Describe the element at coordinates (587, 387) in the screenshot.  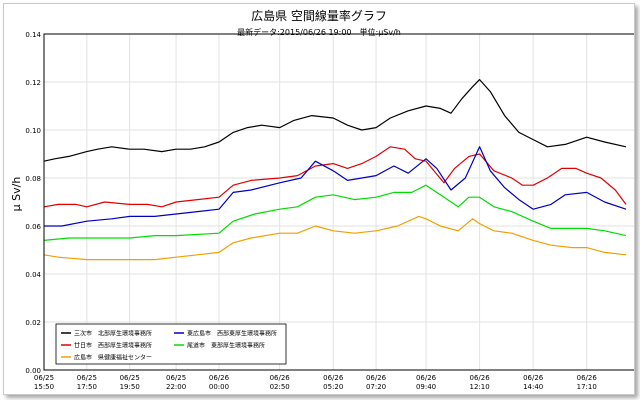
I see `x-tick-time: 17:10` at that location.